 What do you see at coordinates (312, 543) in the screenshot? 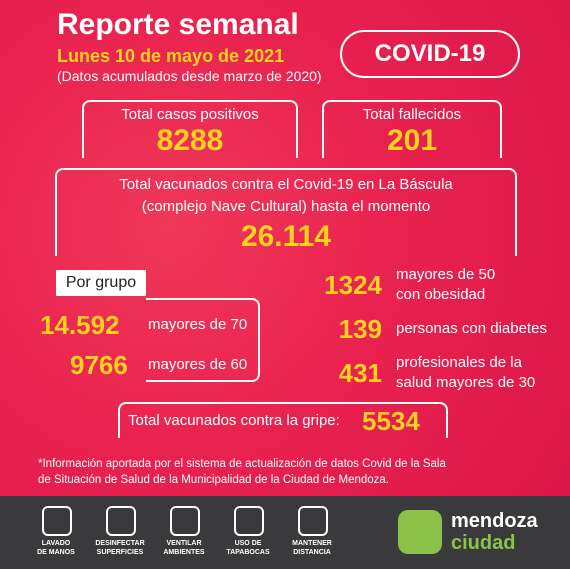
I see `icon-label: MANTENER` at bounding box center [312, 543].